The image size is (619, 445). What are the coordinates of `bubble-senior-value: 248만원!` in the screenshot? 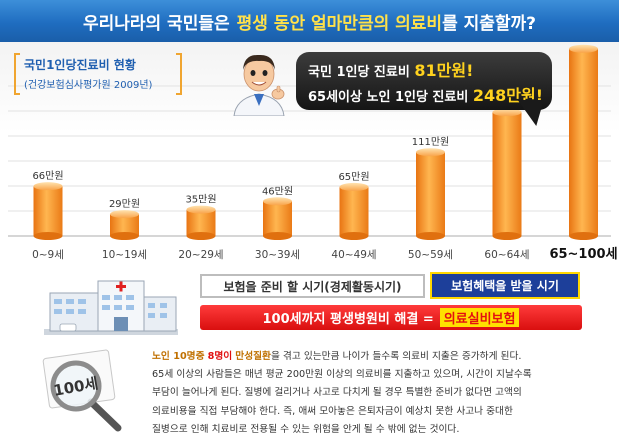 It's located at (507, 95).